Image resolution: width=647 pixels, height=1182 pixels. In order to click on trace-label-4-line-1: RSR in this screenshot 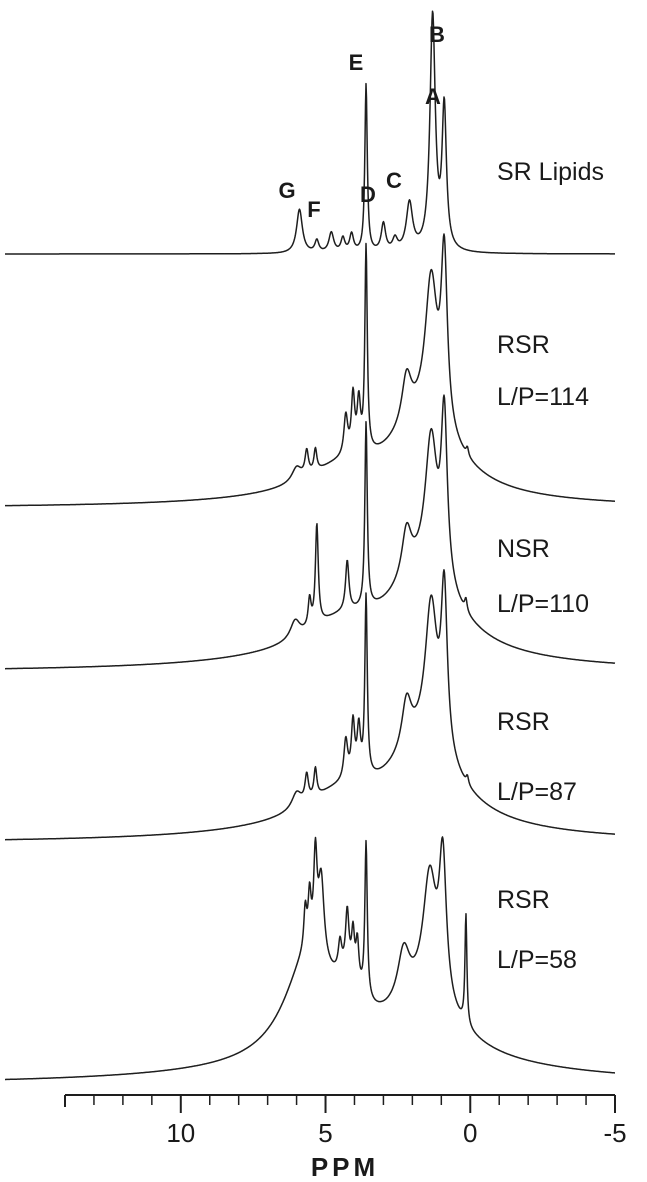, I will do `click(523, 722)`.